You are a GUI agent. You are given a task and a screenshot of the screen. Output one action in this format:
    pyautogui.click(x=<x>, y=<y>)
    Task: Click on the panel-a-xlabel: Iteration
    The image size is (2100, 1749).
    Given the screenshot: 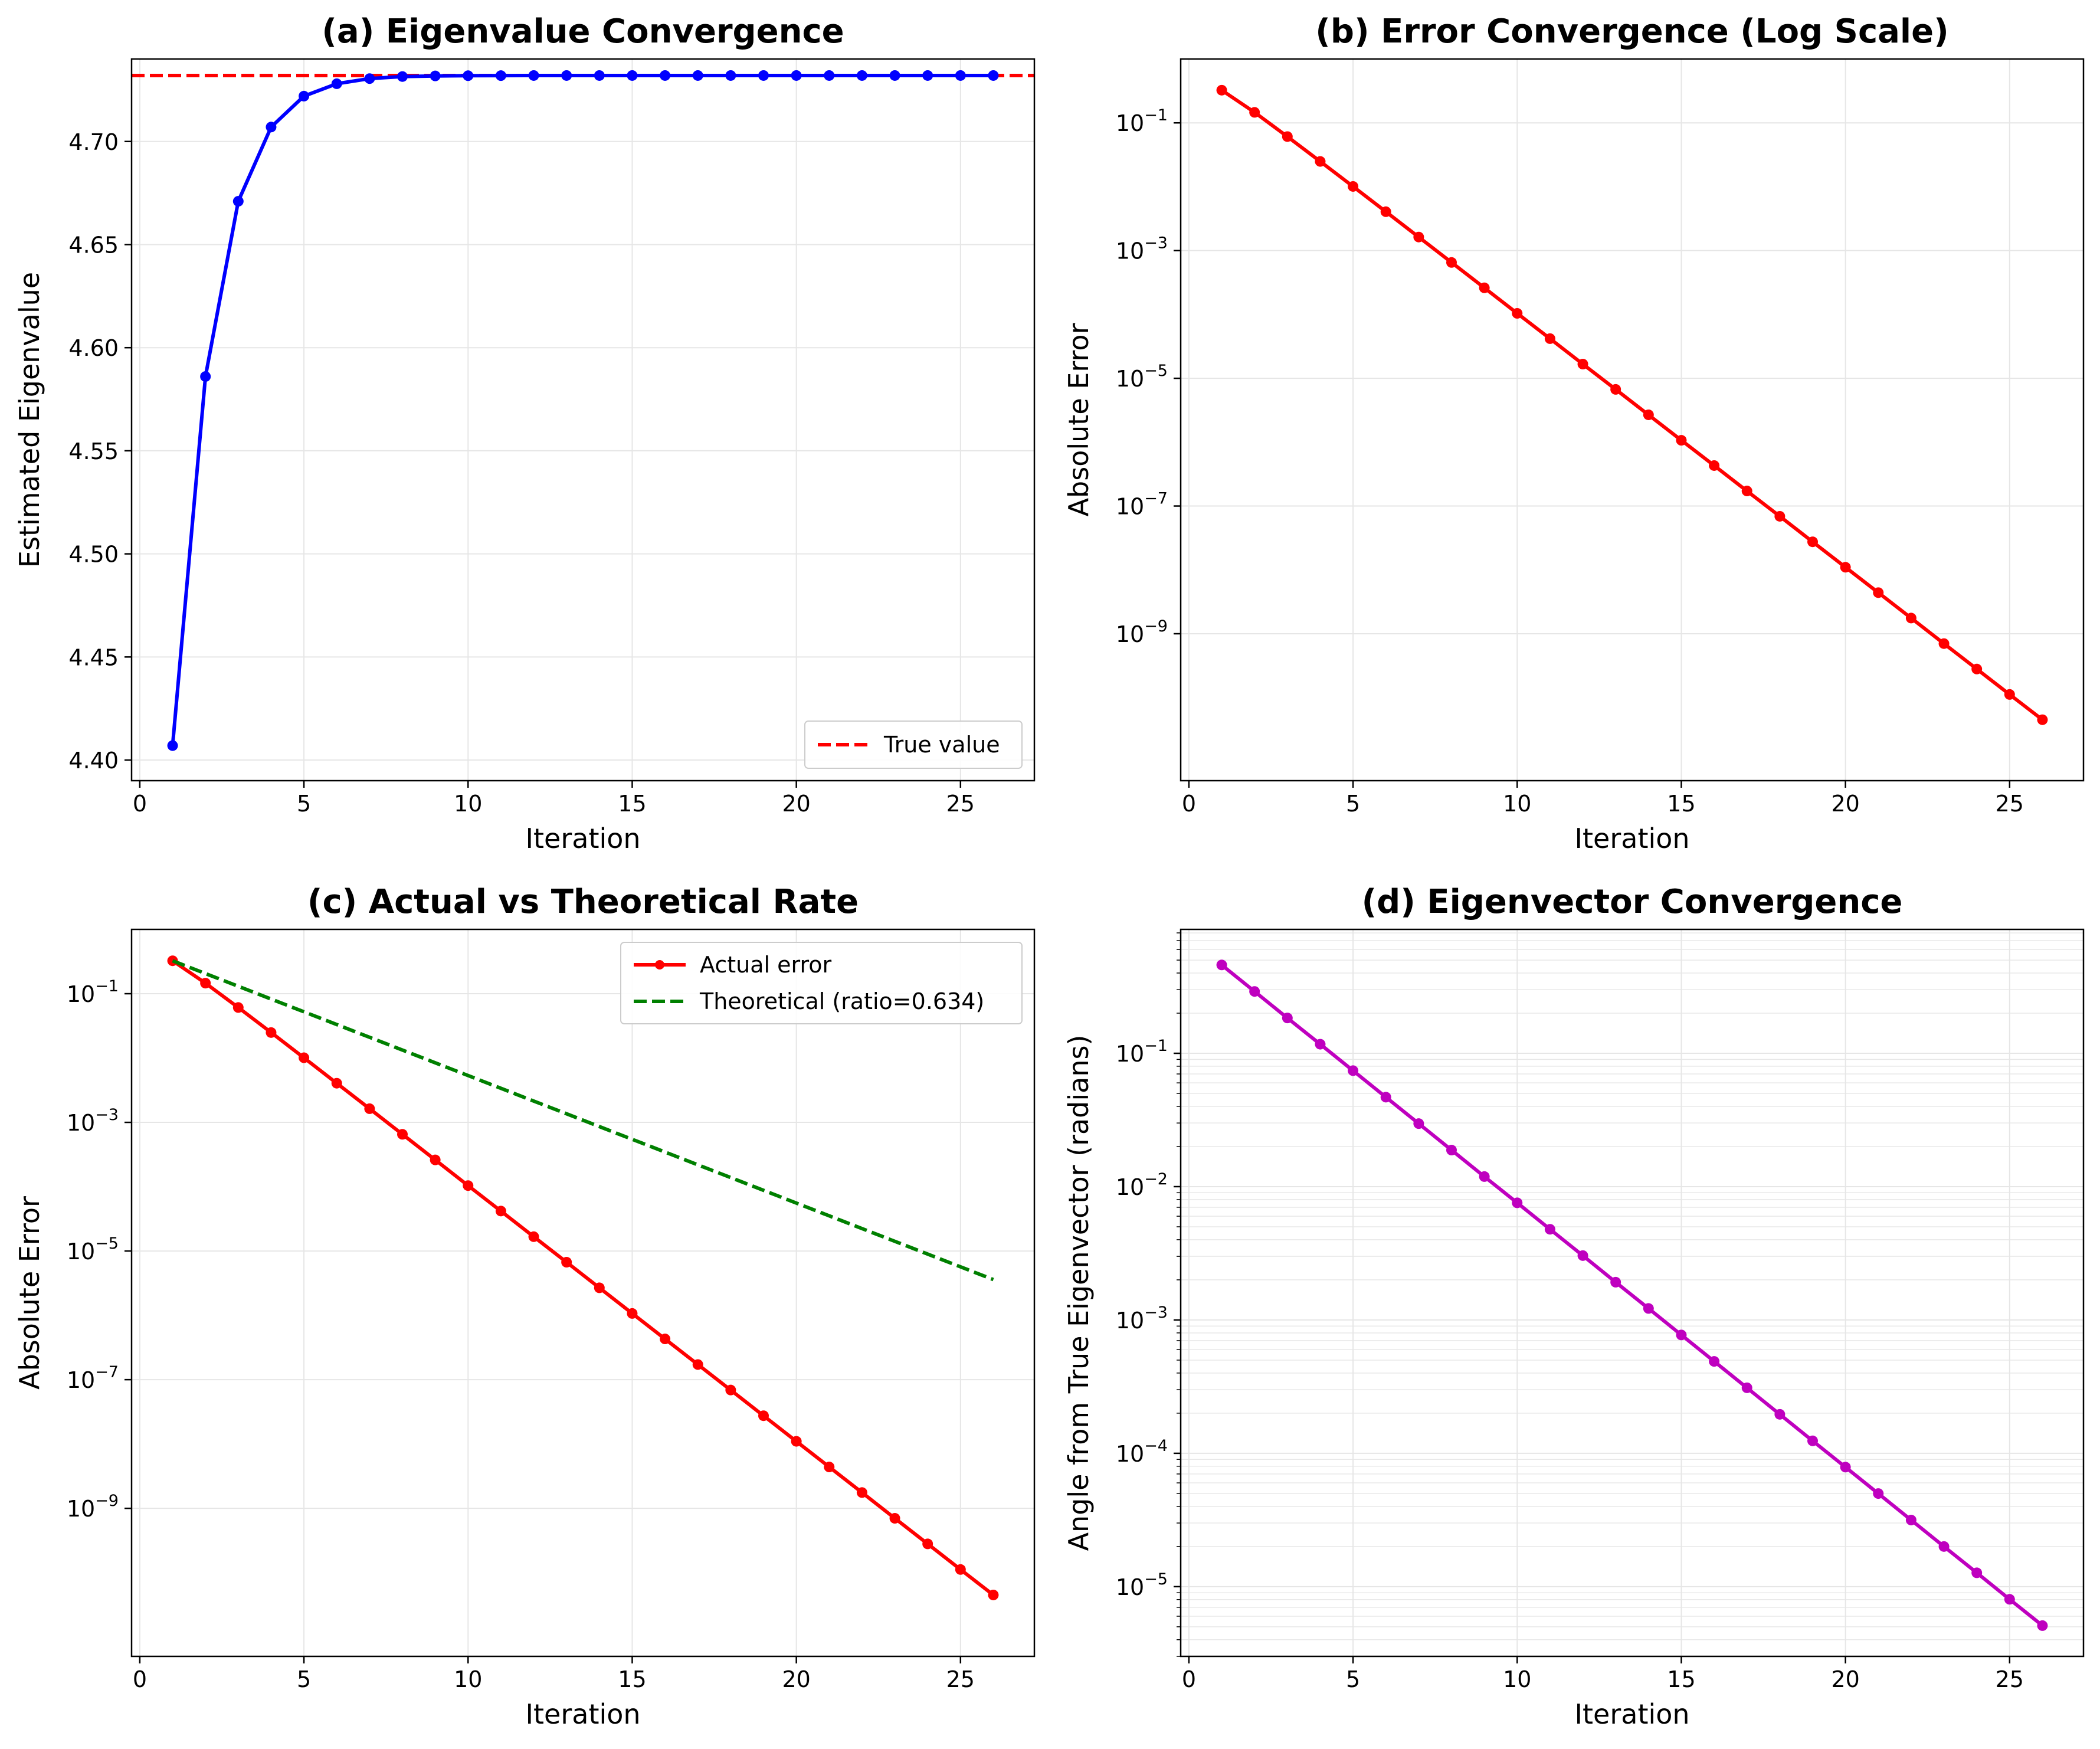 What is the action you would take?
    pyautogui.click(x=582, y=838)
    